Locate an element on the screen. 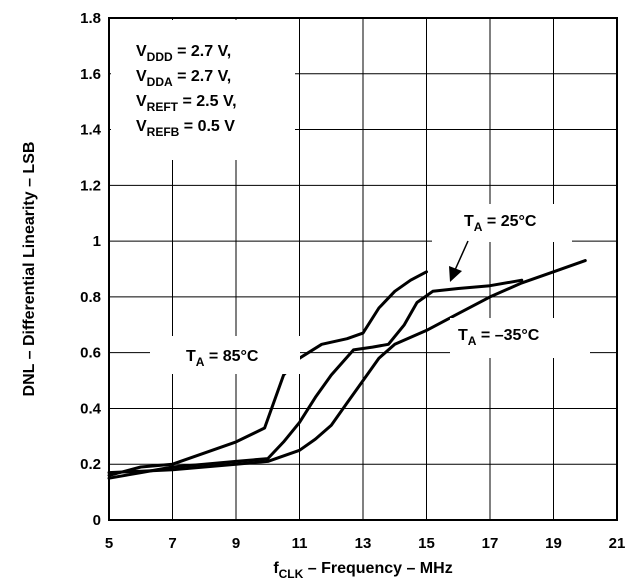 The image size is (637, 585). x-tick-label: 21 is located at coordinates (617, 543).